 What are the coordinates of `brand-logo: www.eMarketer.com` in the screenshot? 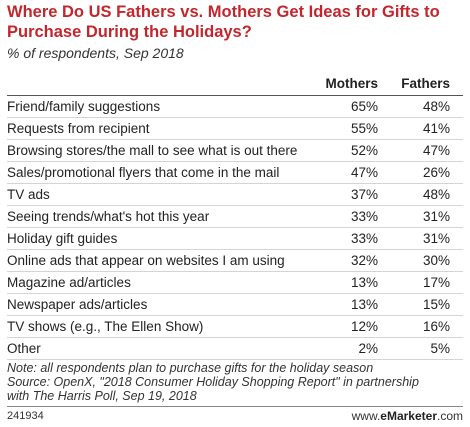 It's located at (407, 416).